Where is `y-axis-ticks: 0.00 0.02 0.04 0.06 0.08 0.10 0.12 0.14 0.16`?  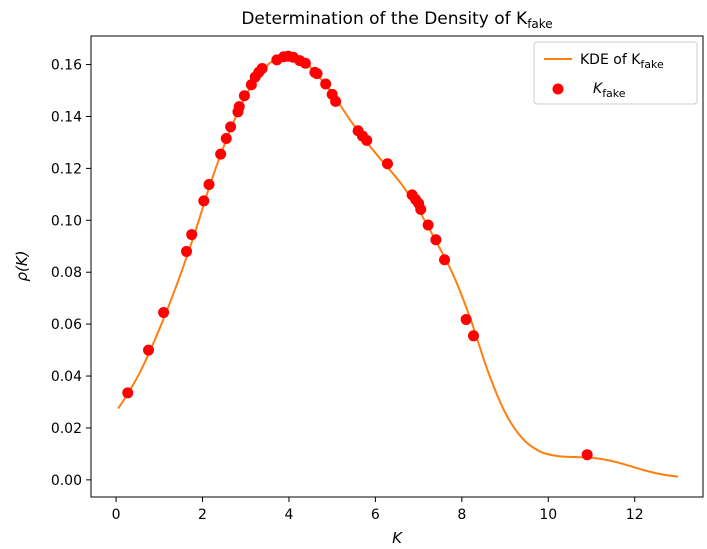 y-axis-ticks: 0.00 0.02 0.04 0.06 0.08 0.10 0.12 0.14 0.16 is located at coordinates (71, 273).